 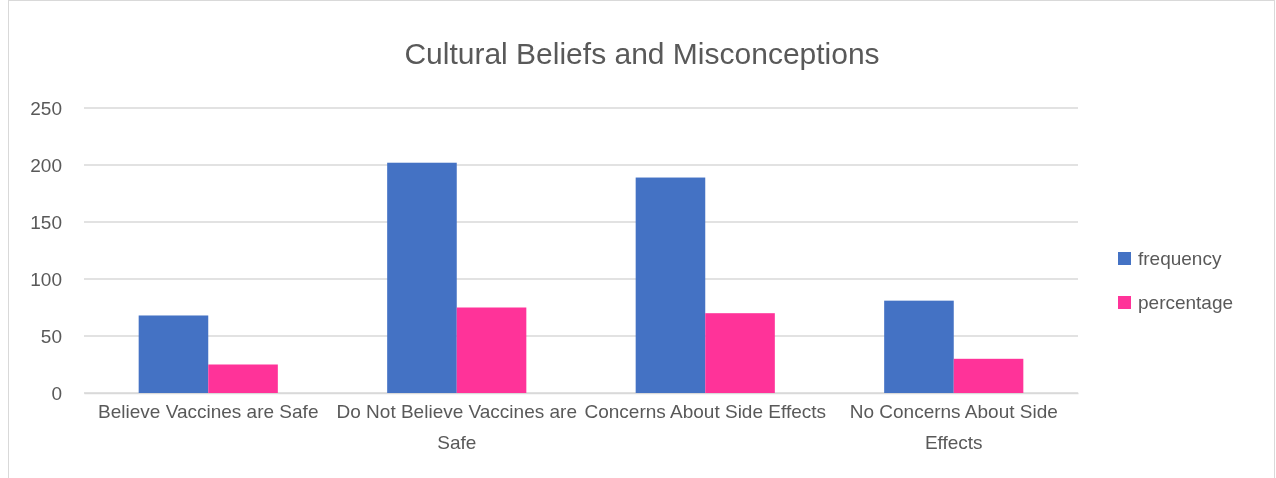 I want to click on x-tick-label: No Concerns About Side Effects, so click(x=953, y=427).